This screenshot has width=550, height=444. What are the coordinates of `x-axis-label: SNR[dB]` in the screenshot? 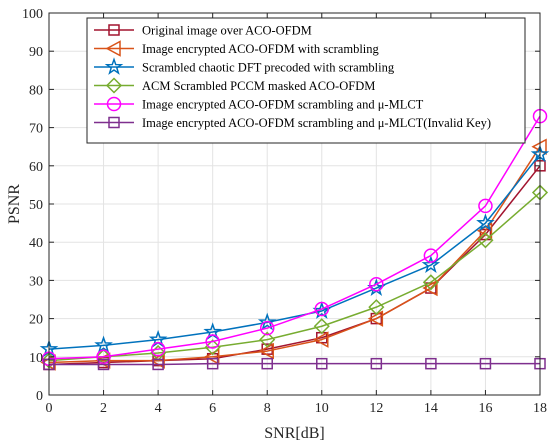 It's located at (294, 433).